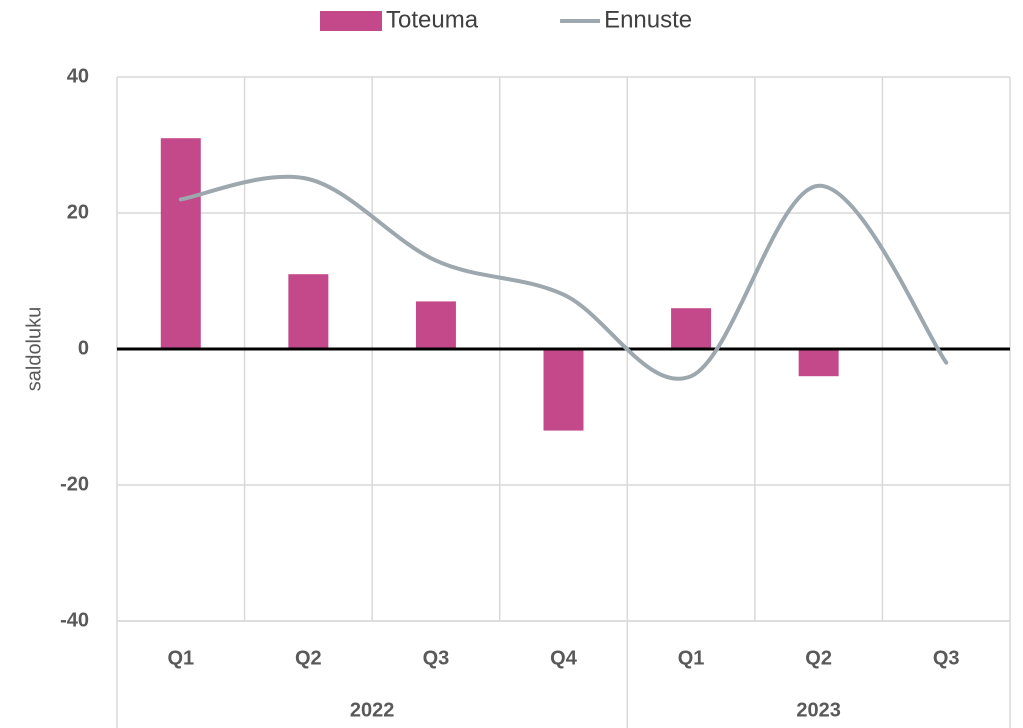 The width and height of the screenshot is (1023, 728). Describe the element at coordinates (74, 620) in the screenshot. I see `y-tick-label: -40` at that location.